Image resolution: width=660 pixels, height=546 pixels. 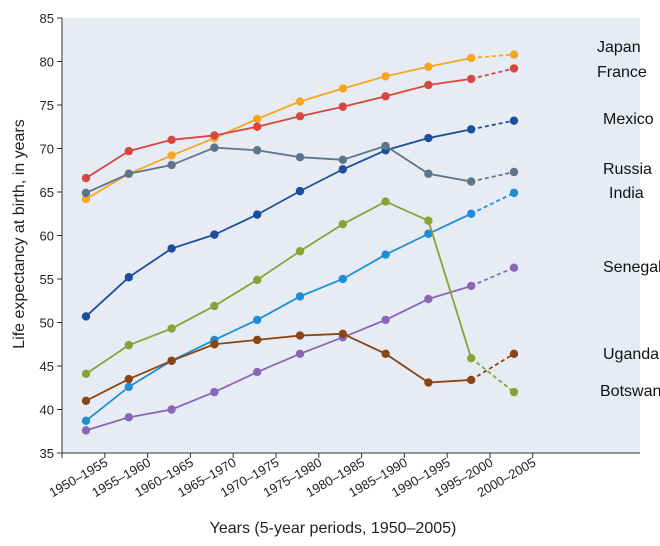 What do you see at coordinates (47, 149) in the screenshot?
I see `y-tick-label: 70` at bounding box center [47, 149].